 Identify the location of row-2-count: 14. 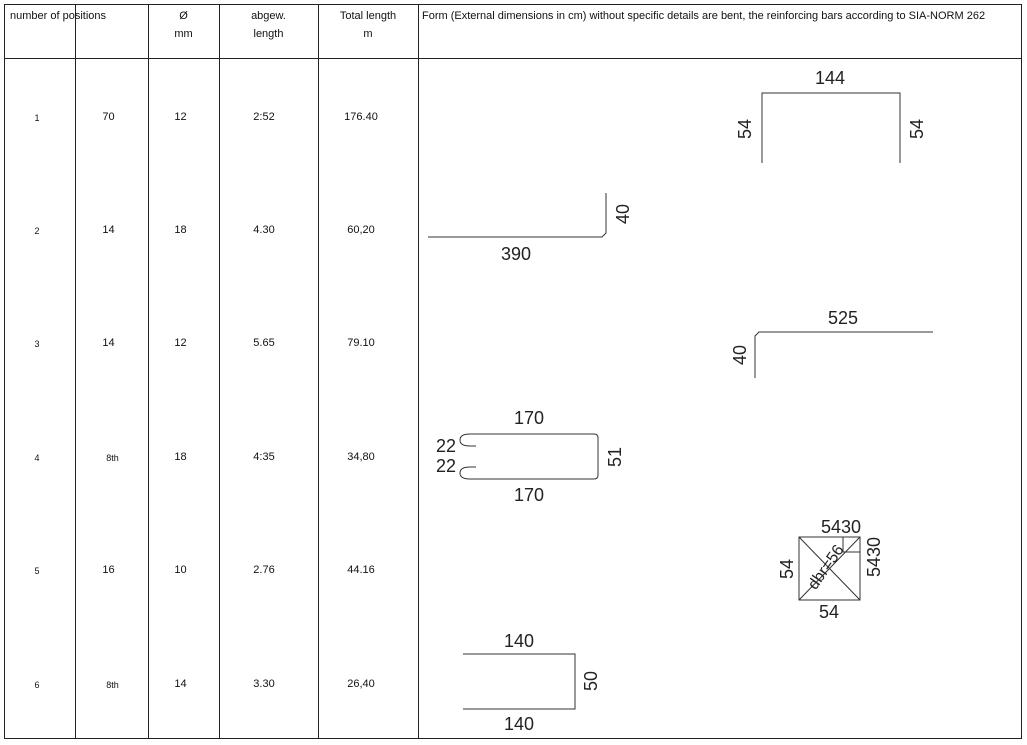
(108, 230).